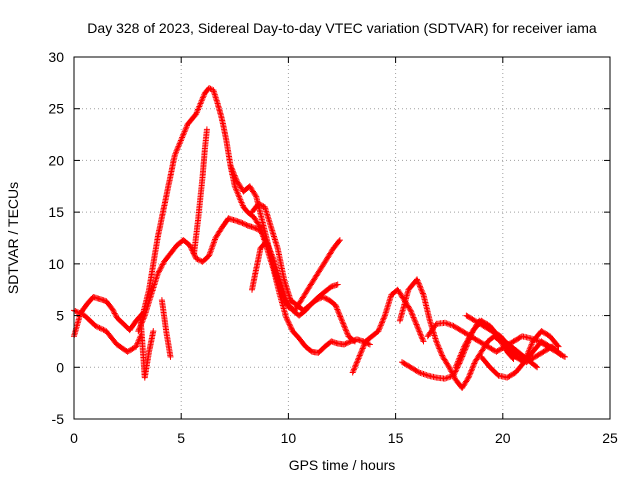 The width and height of the screenshot is (640, 480). Describe the element at coordinates (56, 109) in the screenshot. I see `y-tick-label: 25` at that location.